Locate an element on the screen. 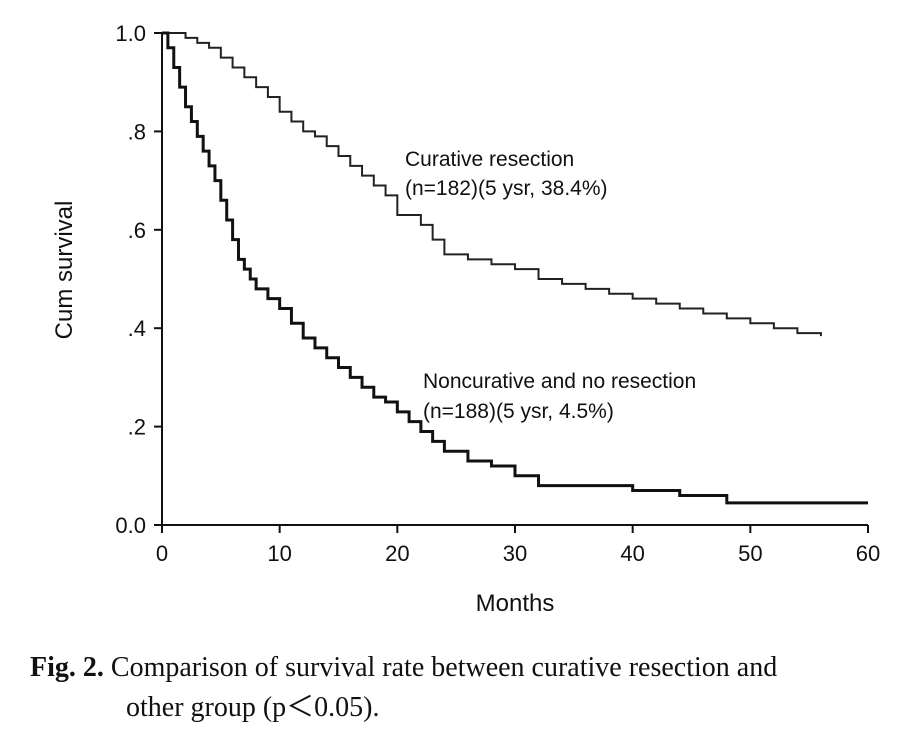  y-tick-label: 0.0 is located at coordinates (130, 525).